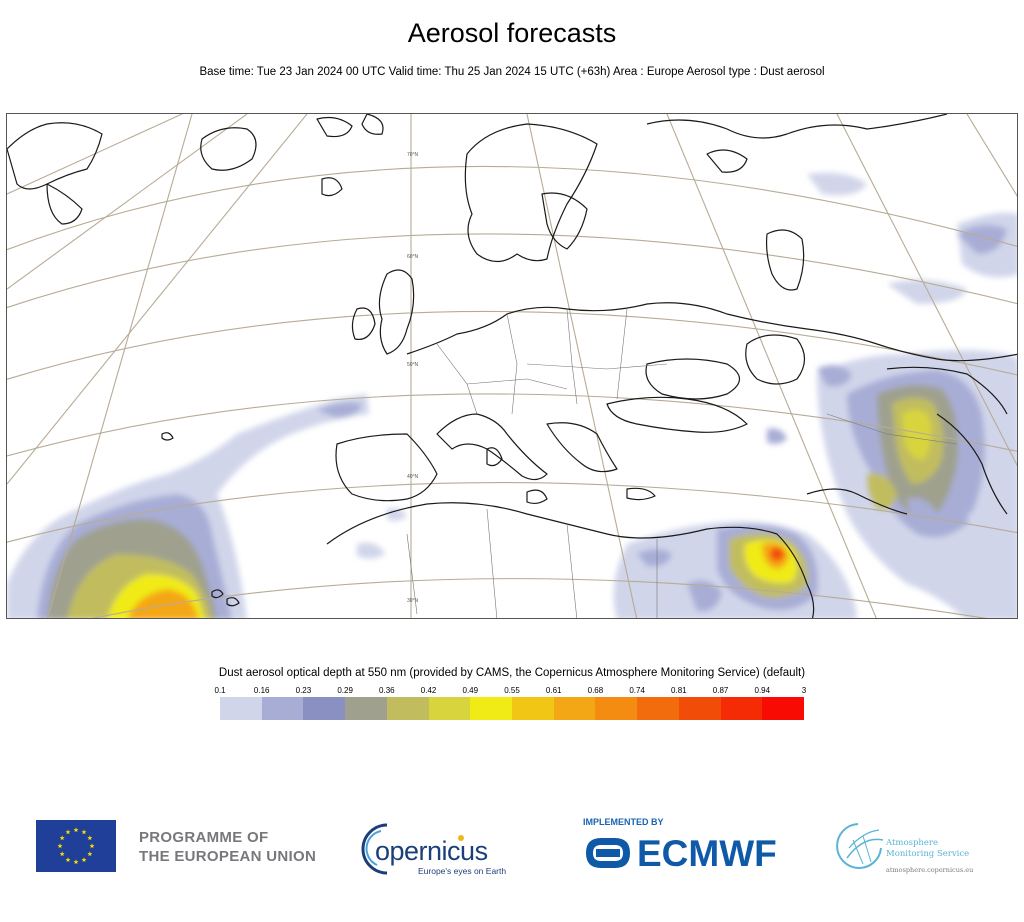 The height and width of the screenshot is (922, 1024). What do you see at coordinates (930, 870) in the screenshot?
I see `ams-url: atmosphere.copernicus.eu` at bounding box center [930, 870].